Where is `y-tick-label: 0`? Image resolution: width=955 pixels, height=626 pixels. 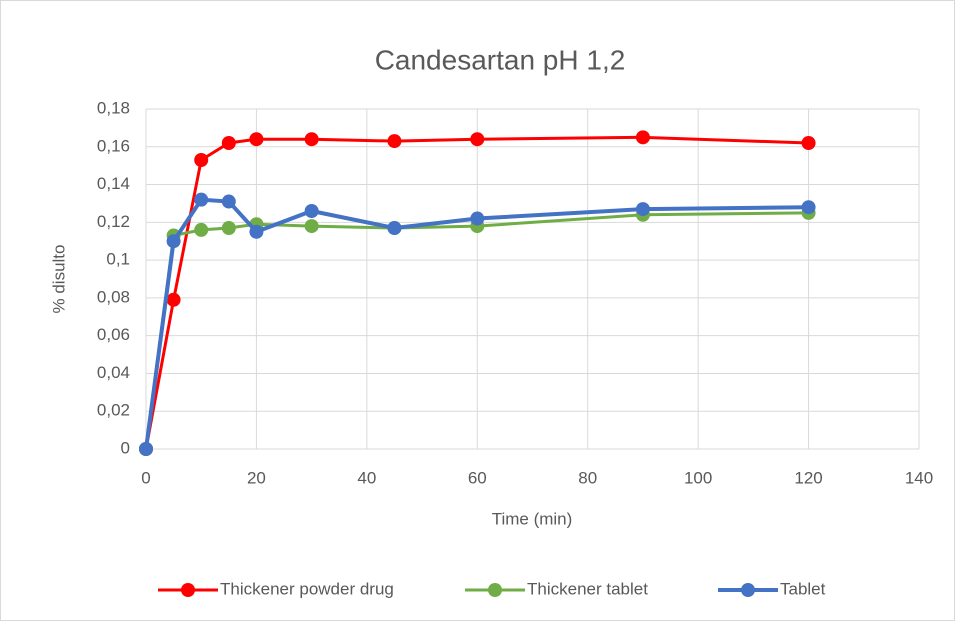 y-tick-label: 0 is located at coordinates (125, 447).